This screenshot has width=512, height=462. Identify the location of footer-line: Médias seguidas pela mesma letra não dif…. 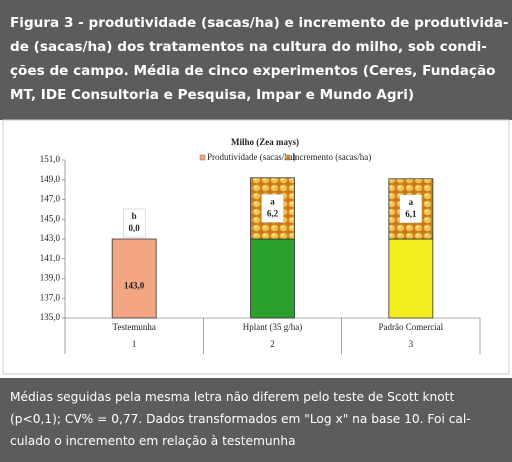
(232, 397).